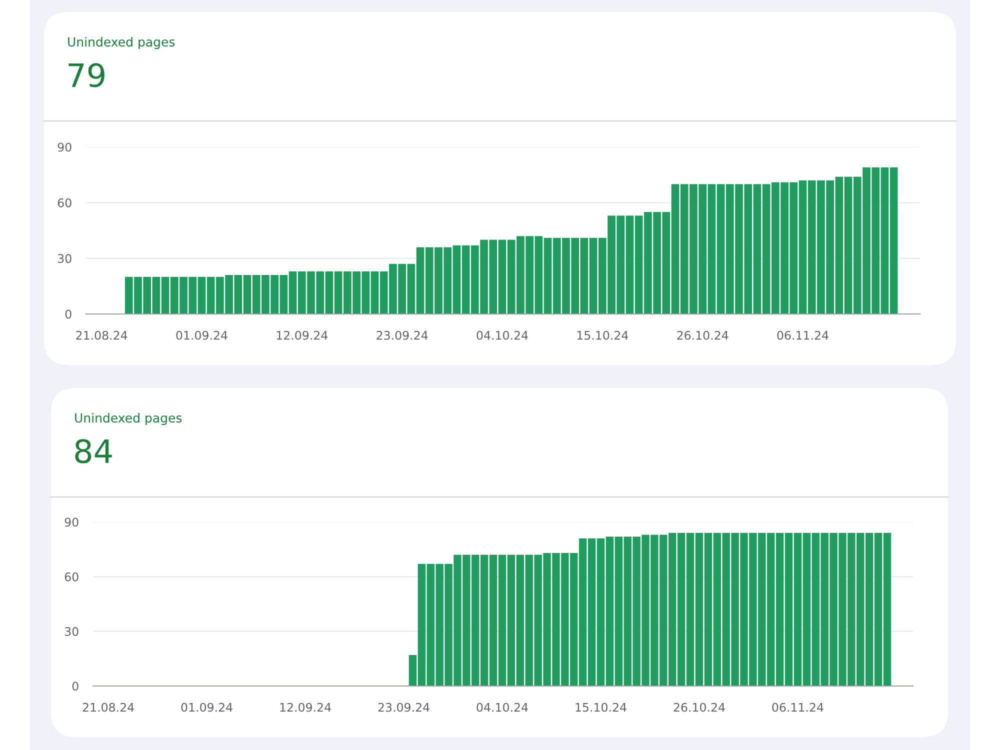 This screenshot has width=1000, height=750. What do you see at coordinates (86, 75) in the screenshot?
I see `chart-subtitle: 79` at bounding box center [86, 75].